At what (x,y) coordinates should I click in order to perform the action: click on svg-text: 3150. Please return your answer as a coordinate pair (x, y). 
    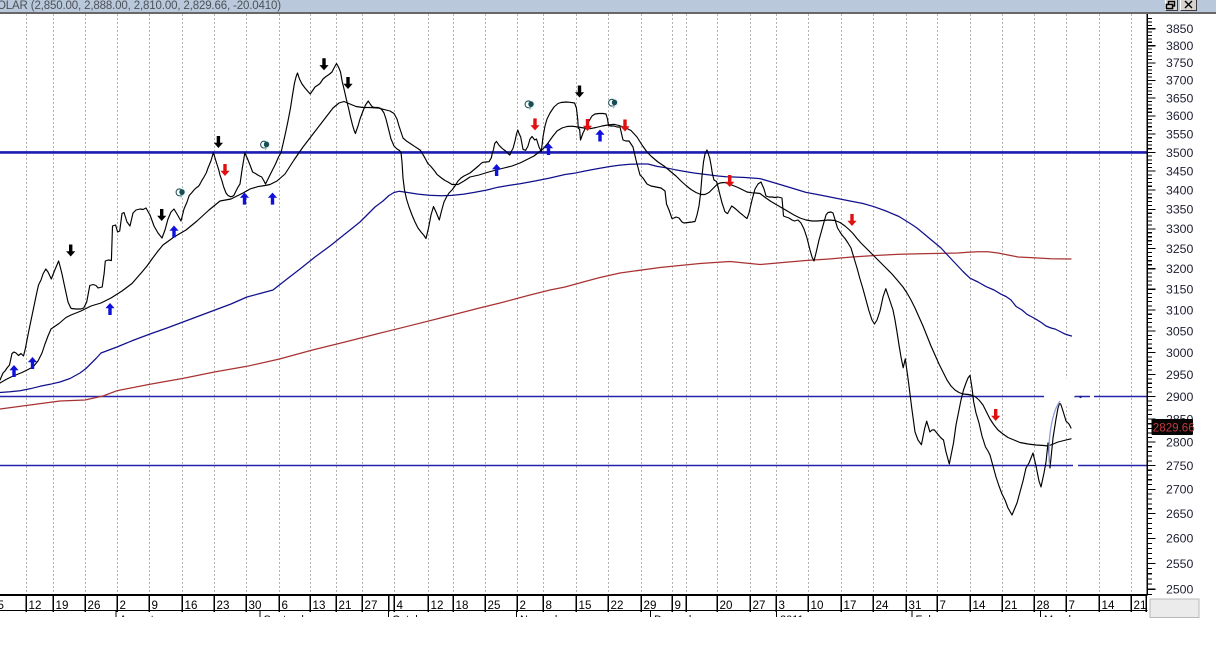
    Looking at the image, I should click on (1180, 290).